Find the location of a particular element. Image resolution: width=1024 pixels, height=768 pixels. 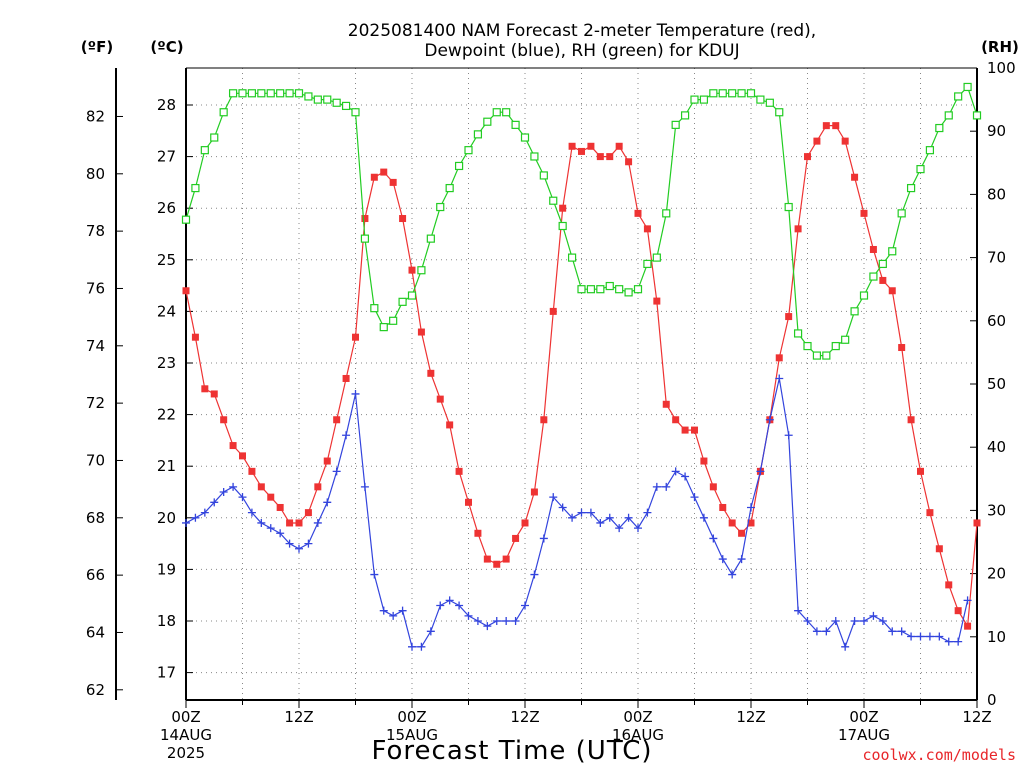

rh-tick-label: 40 is located at coordinates (996, 447).